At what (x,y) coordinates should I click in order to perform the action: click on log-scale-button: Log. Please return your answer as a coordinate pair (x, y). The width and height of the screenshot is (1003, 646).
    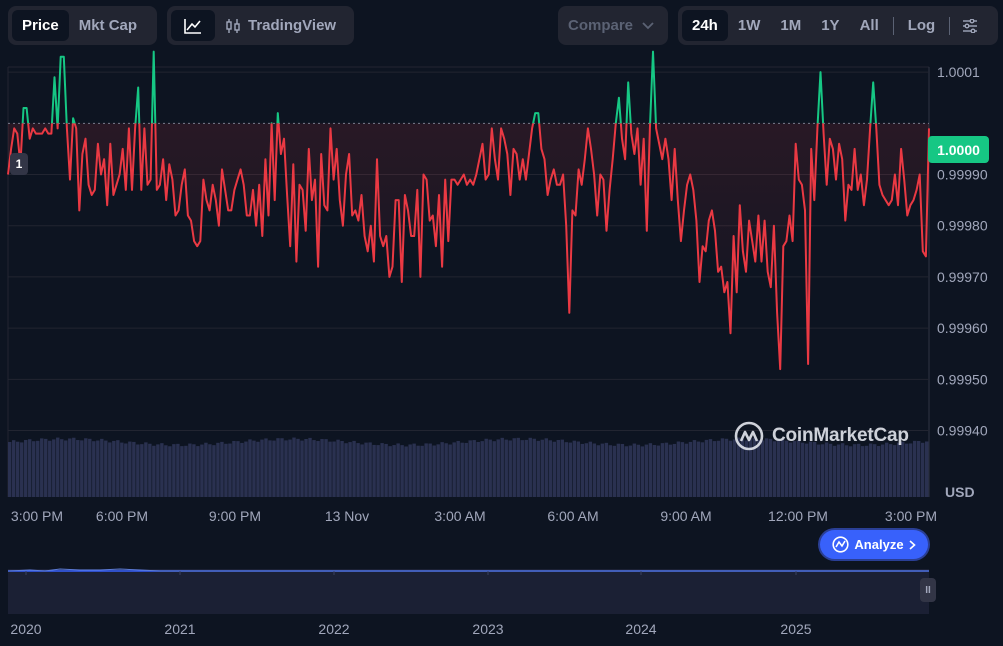
    Looking at the image, I should click on (921, 25).